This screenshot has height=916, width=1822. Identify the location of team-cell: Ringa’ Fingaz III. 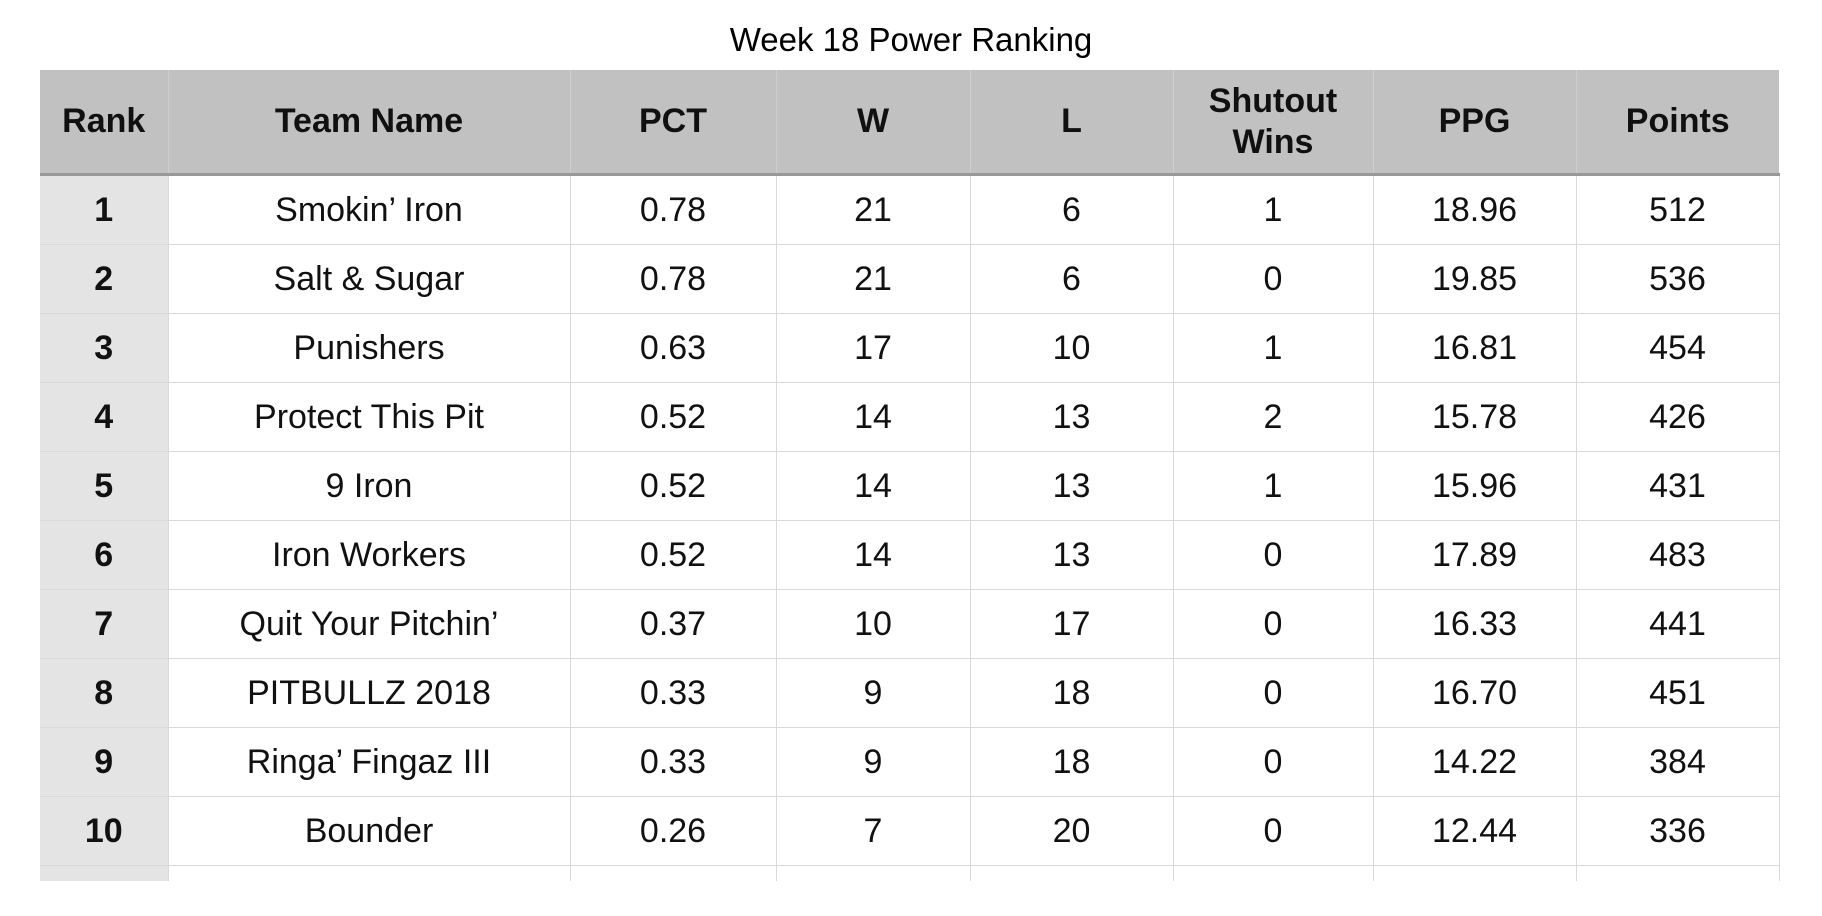
(368, 762).